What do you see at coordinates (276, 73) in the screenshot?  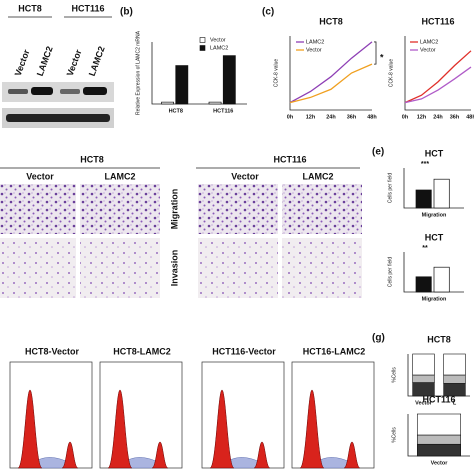 I see `y-axis-label: CCK-8 value` at bounding box center [276, 73].